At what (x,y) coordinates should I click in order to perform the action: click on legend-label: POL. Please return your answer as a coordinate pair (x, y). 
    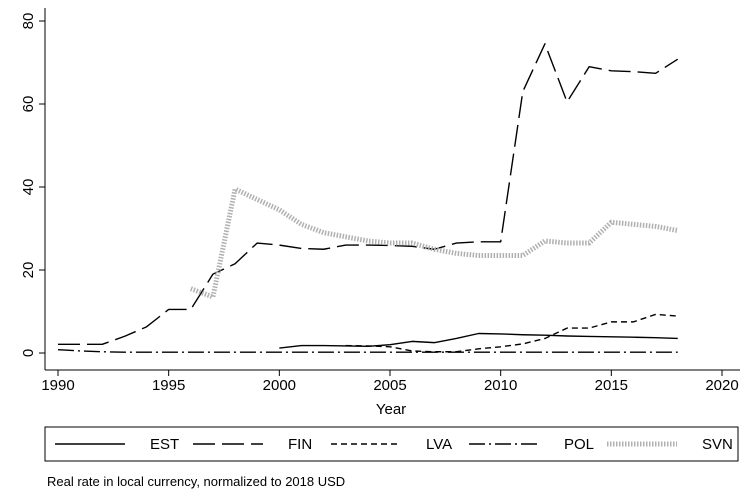
    Looking at the image, I should click on (579, 444).